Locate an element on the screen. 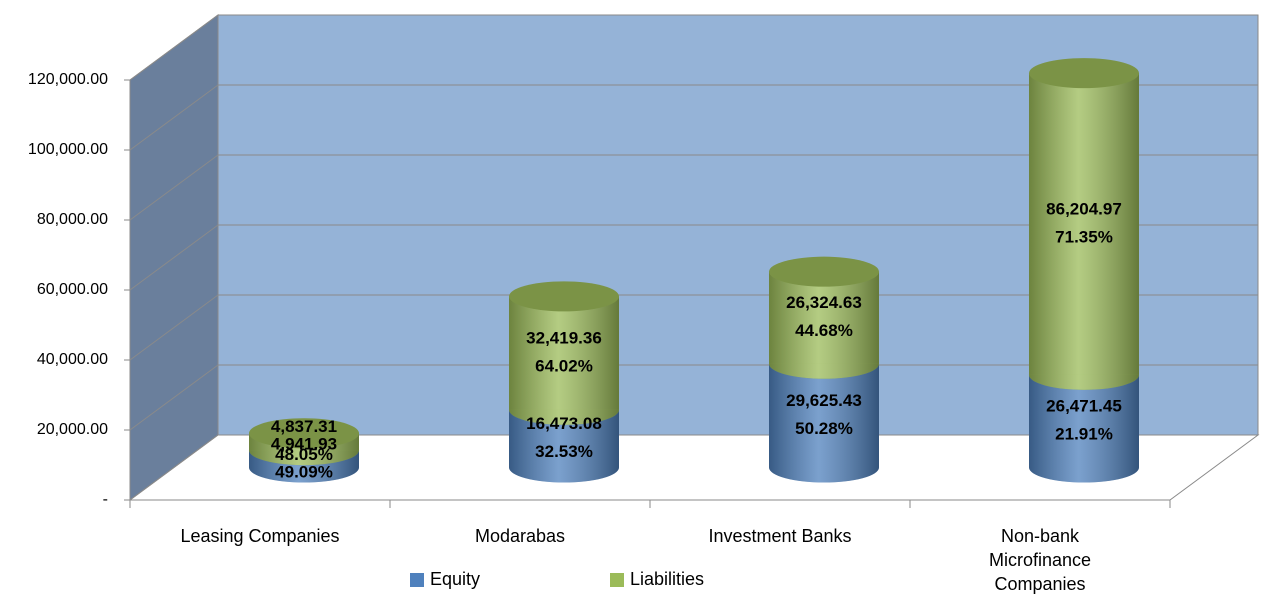  data-label: 44.68% is located at coordinates (824, 330).